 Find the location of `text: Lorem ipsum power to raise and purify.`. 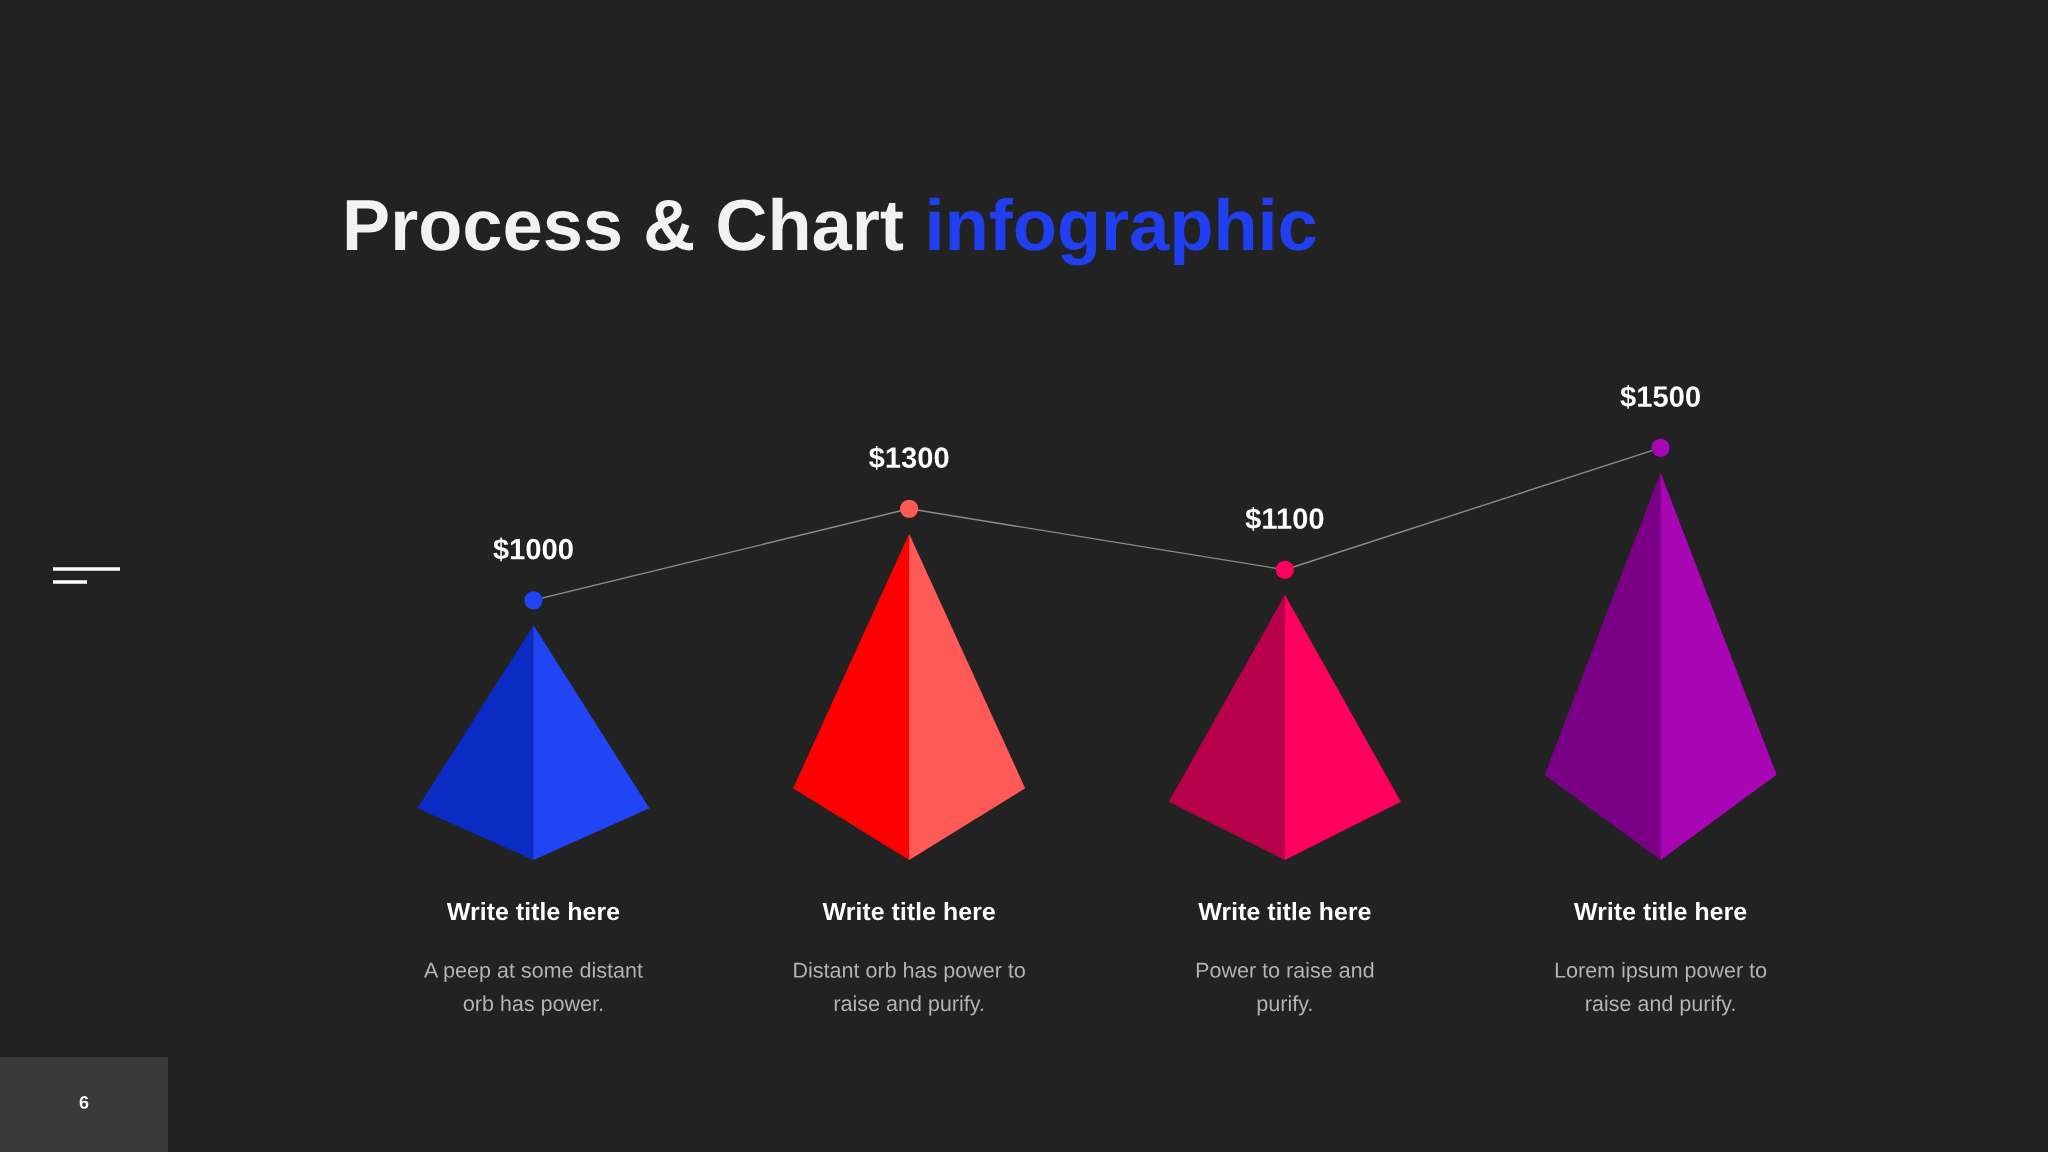

text: Lorem ipsum power to raise and purify. is located at coordinates (1661, 989).